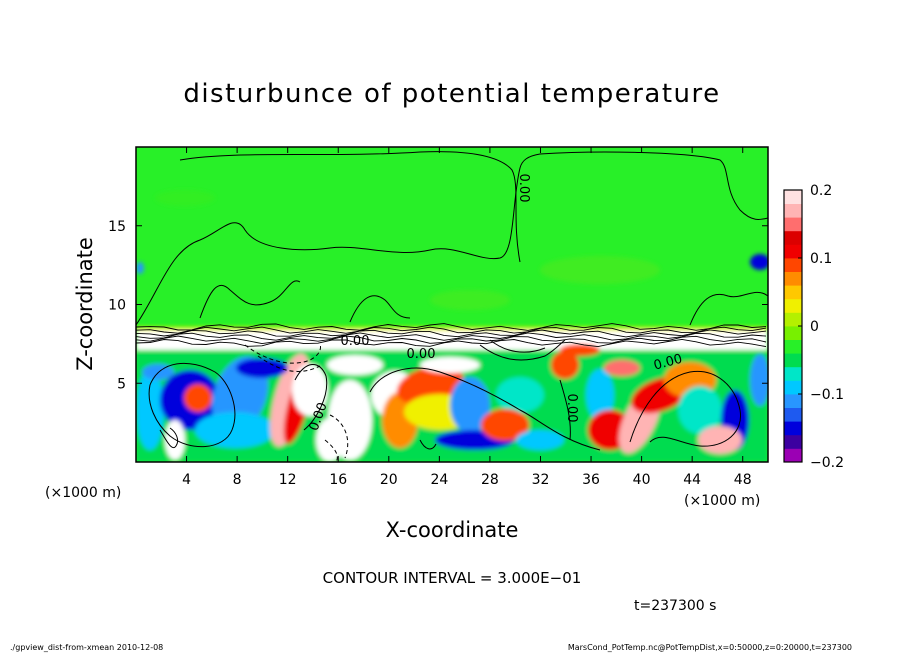 The width and height of the screenshot is (904, 654). Describe the element at coordinates (541, 480) in the screenshot. I see `x-tick-label: 32` at that location.